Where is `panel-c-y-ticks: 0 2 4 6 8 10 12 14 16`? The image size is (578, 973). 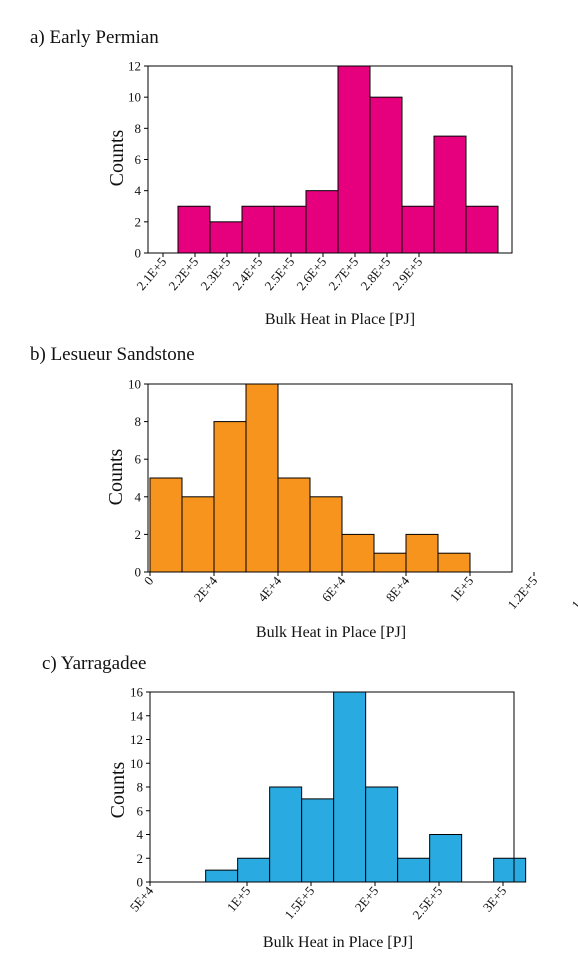 panel-c-y-ticks: 0 2 4 6 8 10 12 14 16 is located at coordinates (140, 787).